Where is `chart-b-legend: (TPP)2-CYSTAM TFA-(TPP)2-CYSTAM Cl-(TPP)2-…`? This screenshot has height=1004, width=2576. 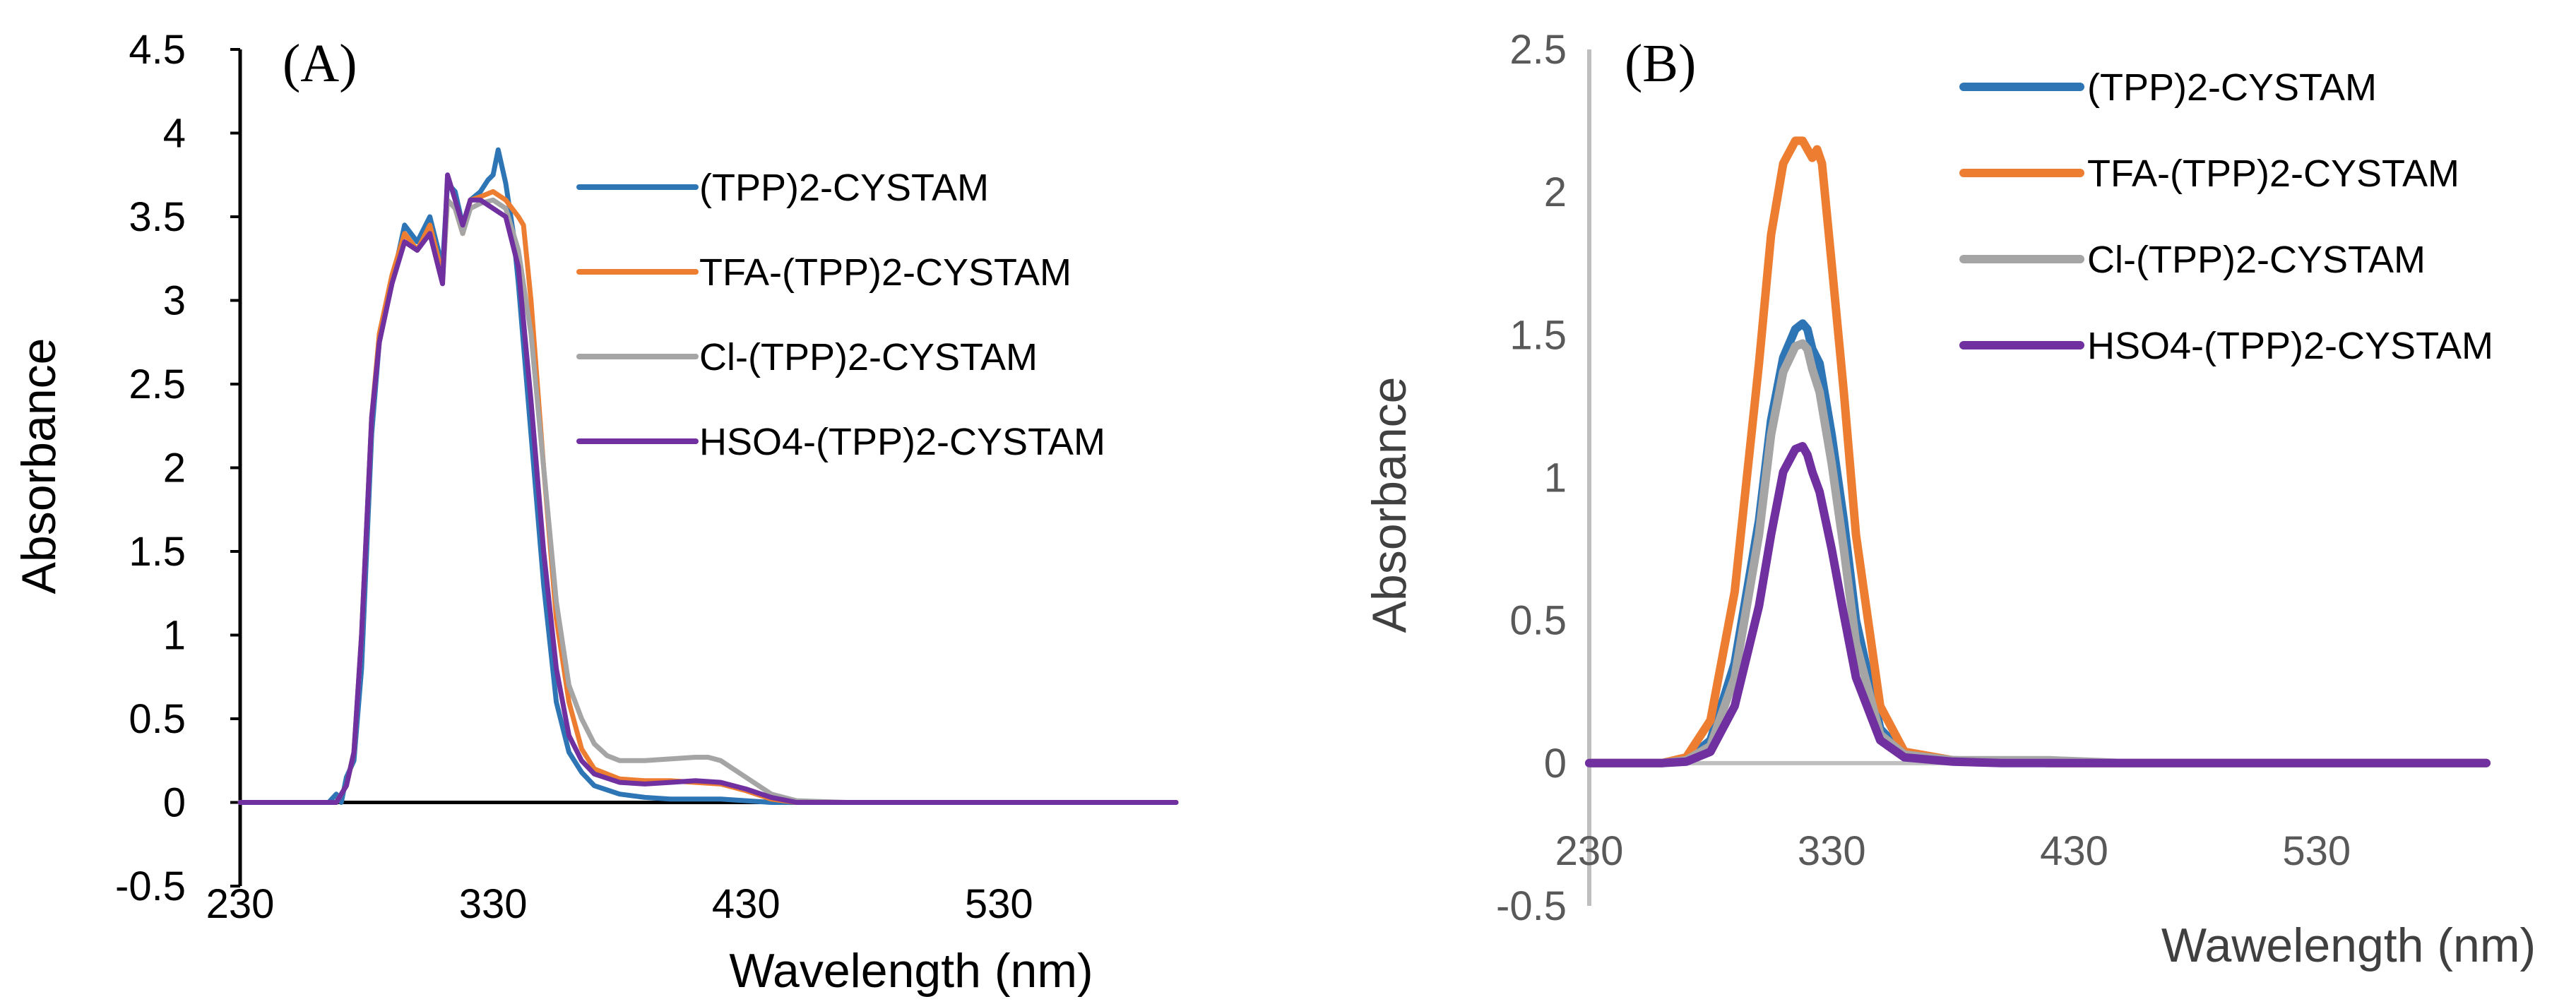
chart-b-legend: (TPP)2-CYSTAM TFA-(TPP)2-CYSTAM Cl-(TPP)2-… is located at coordinates (2226, 216).